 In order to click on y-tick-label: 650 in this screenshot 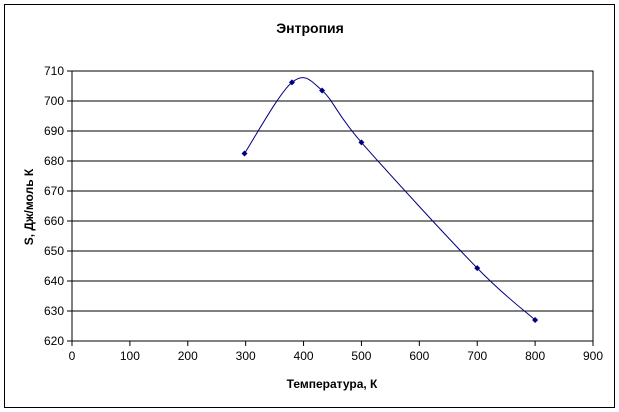, I will do `click(54, 251)`.